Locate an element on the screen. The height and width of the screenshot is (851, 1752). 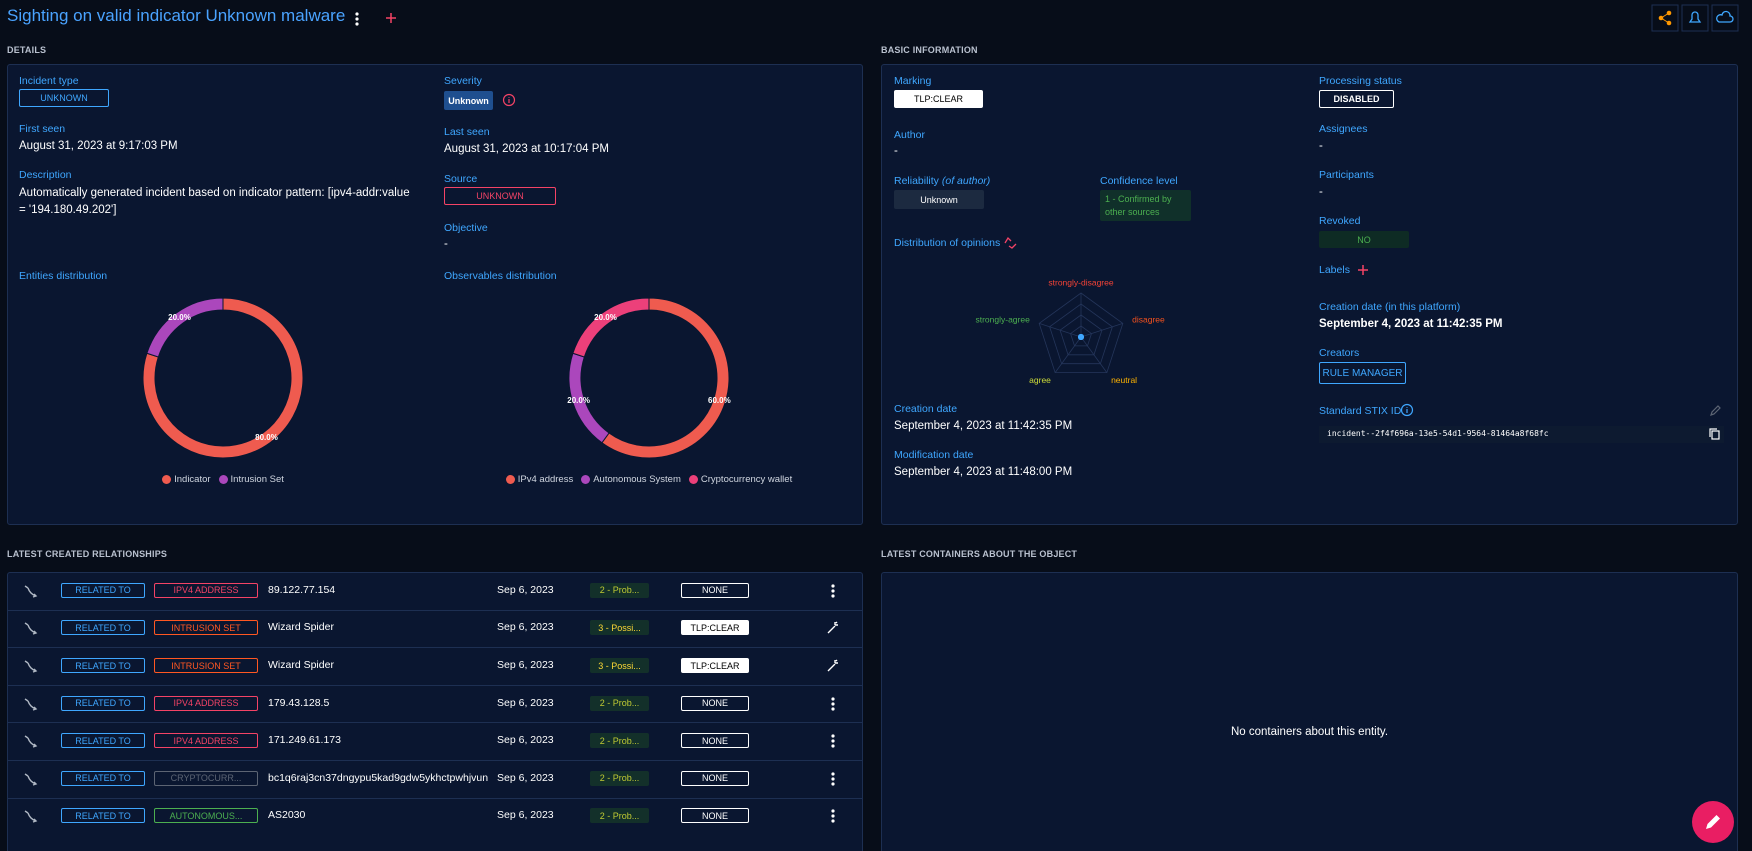
entity-name: 179.43.128.5 is located at coordinates (299, 702).